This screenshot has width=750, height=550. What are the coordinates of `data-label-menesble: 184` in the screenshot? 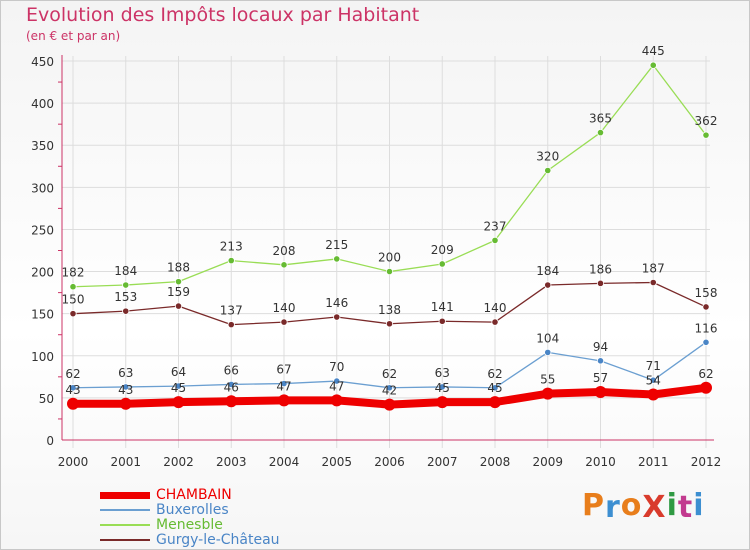 It's located at (125, 271).